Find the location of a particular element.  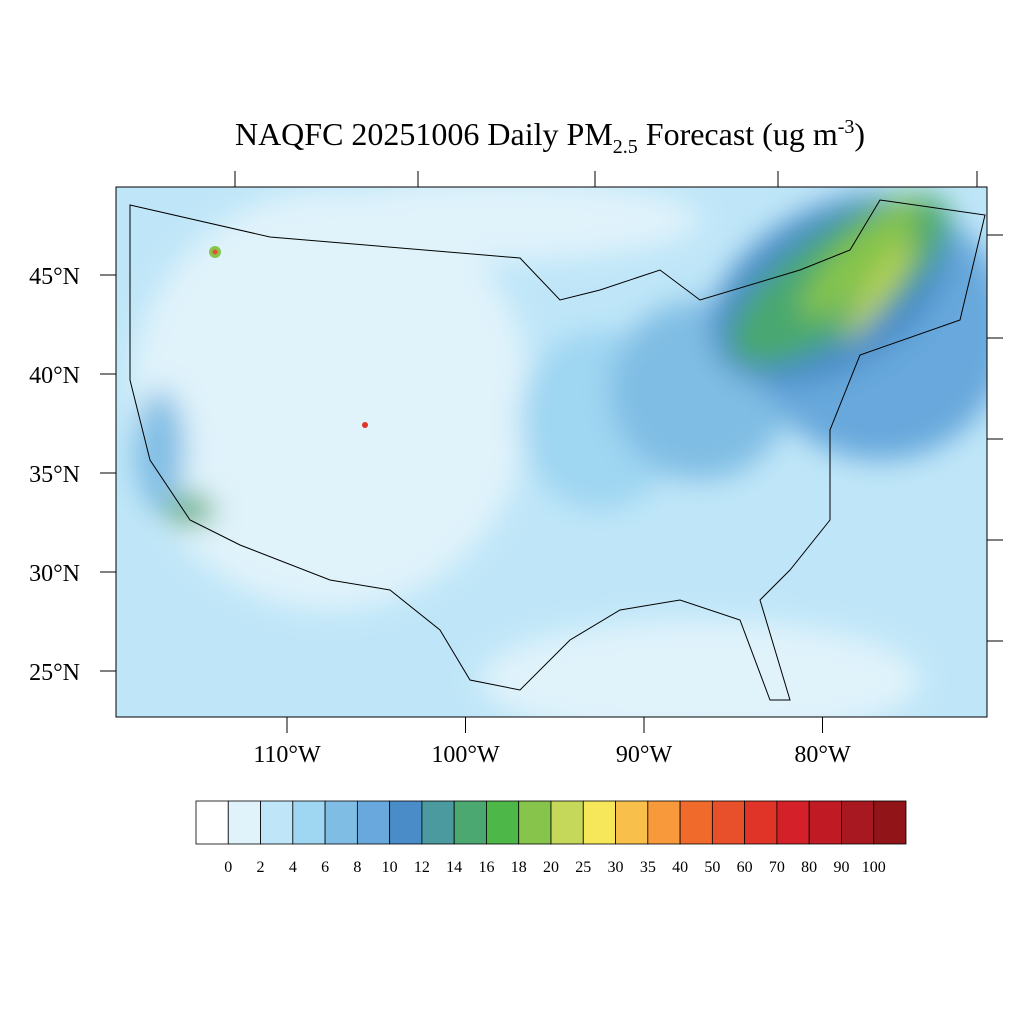

lon-label: 100°W is located at coordinates (465, 755).